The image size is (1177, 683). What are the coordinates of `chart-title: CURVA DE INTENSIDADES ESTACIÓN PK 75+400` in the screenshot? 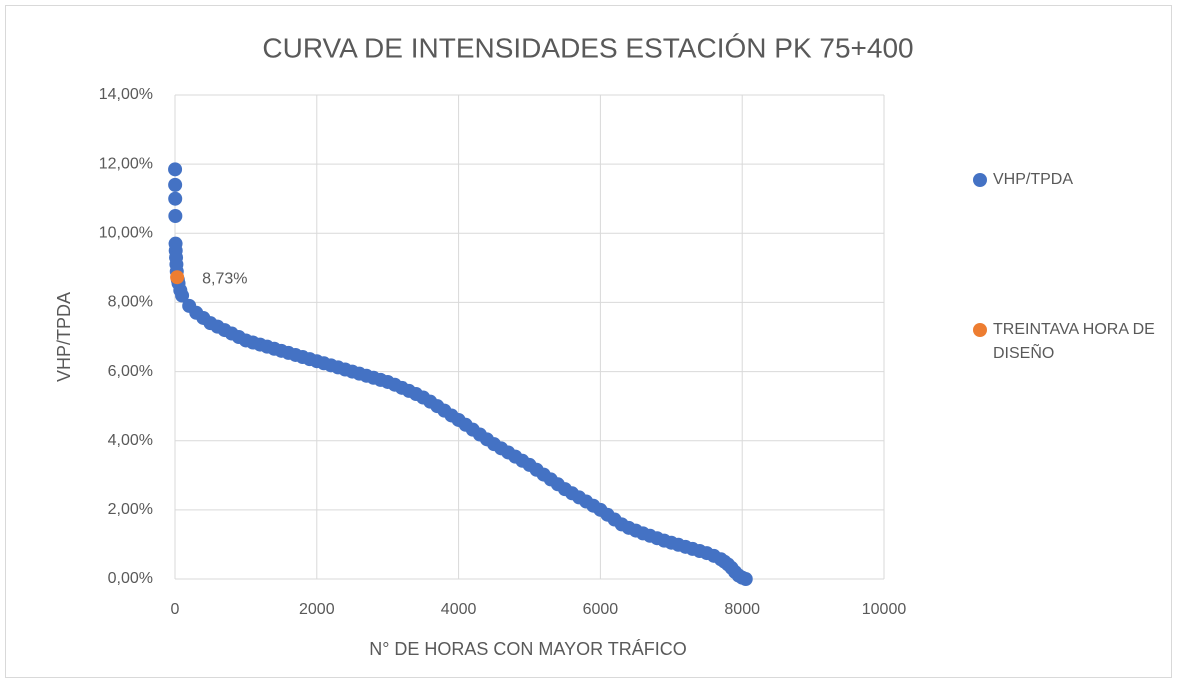 It's located at (587, 47).